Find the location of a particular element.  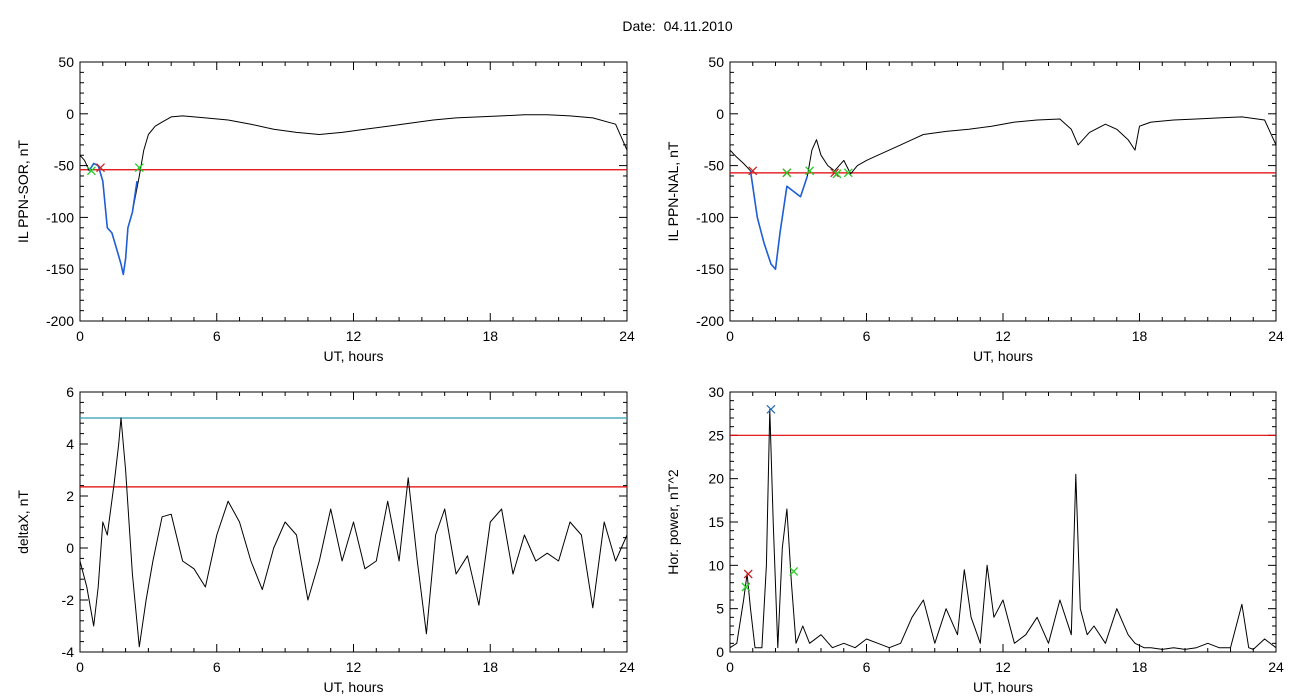

y-tick-label: 2 is located at coordinates (70, 496).